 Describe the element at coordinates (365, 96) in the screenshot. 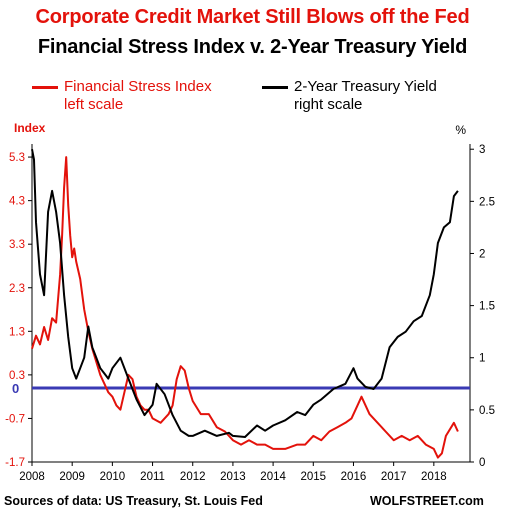

I see `legend-label-yield: 2-Year Treasury Yield right scale` at that location.